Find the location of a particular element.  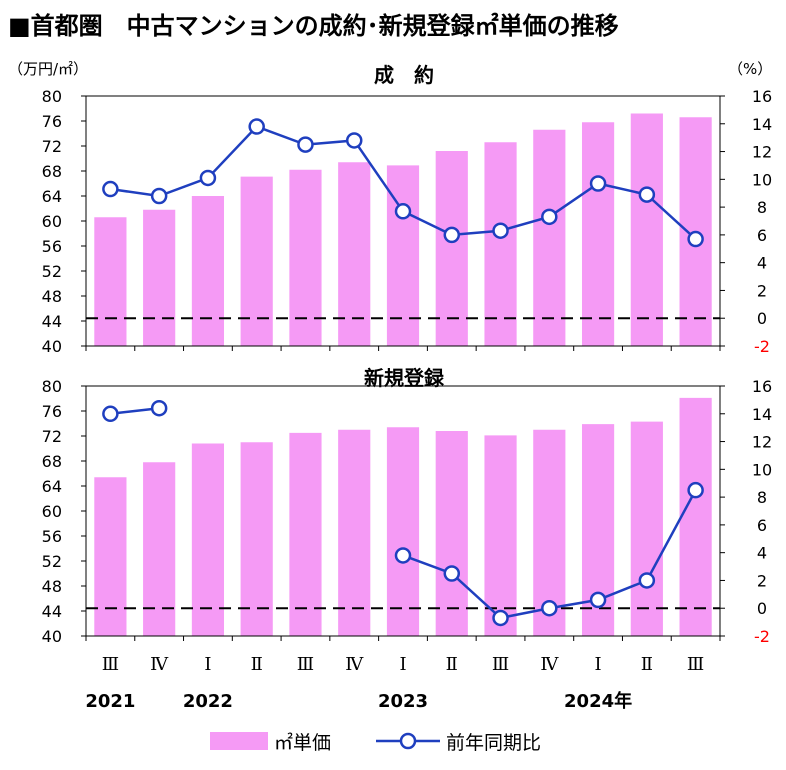

new-listing-left-tick-label: 76 is located at coordinates (52, 411).